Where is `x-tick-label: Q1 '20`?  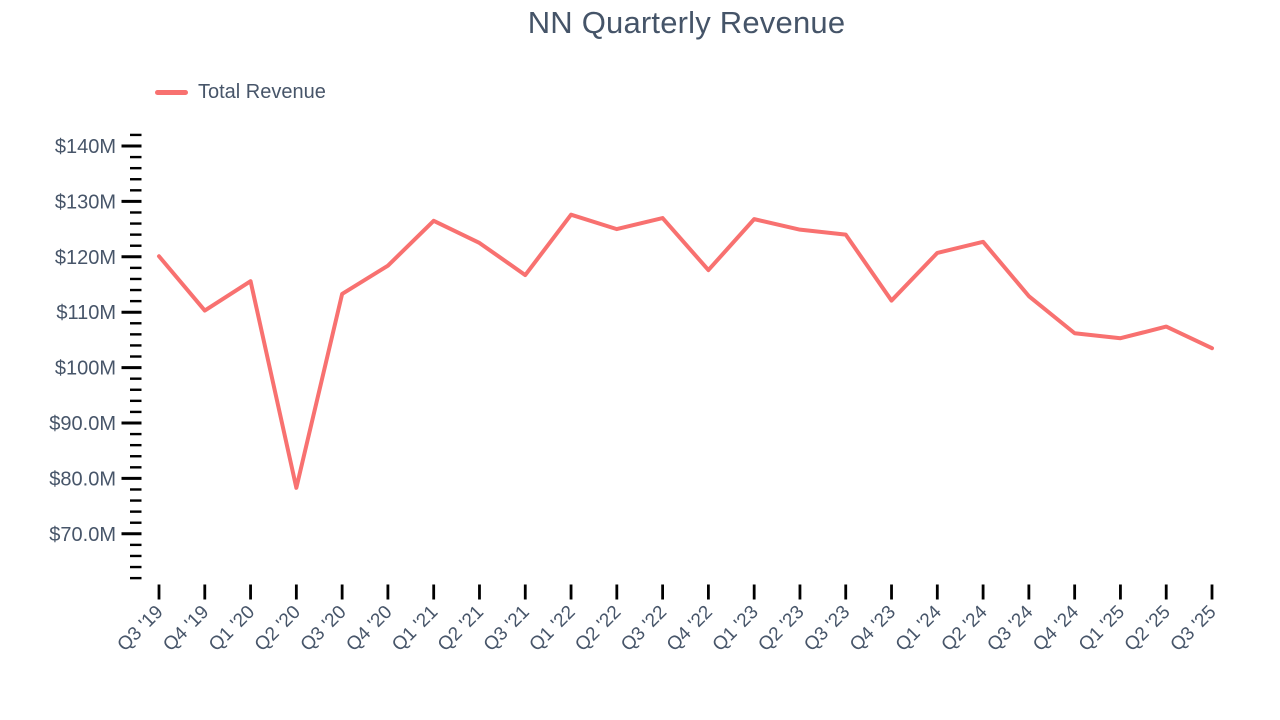
x-tick-label: Q1 '20 is located at coordinates (232, 629).